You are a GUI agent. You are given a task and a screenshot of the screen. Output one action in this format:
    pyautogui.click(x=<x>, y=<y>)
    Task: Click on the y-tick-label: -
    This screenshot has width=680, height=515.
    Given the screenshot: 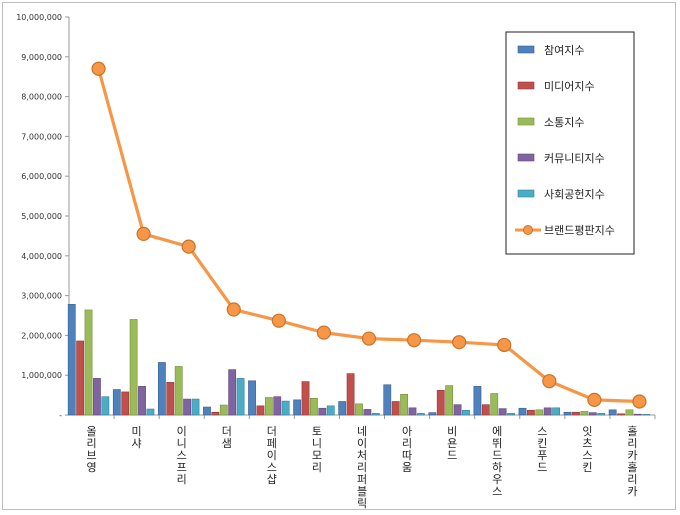 What is the action you would take?
    pyautogui.click(x=60, y=415)
    